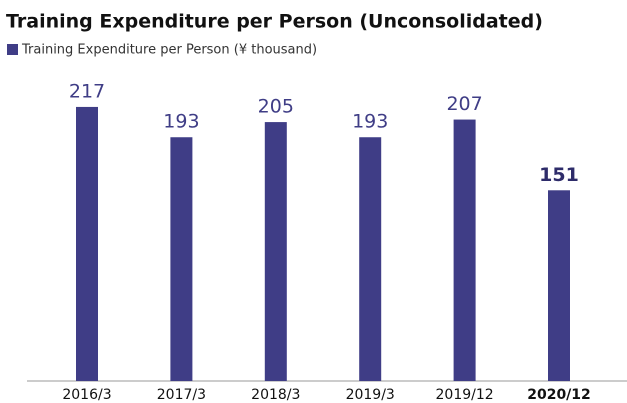 This screenshot has height=403, width=627. What do you see at coordinates (465, 395) in the screenshot?
I see `x-tick-label: 2019/12` at bounding box center [465, 395].